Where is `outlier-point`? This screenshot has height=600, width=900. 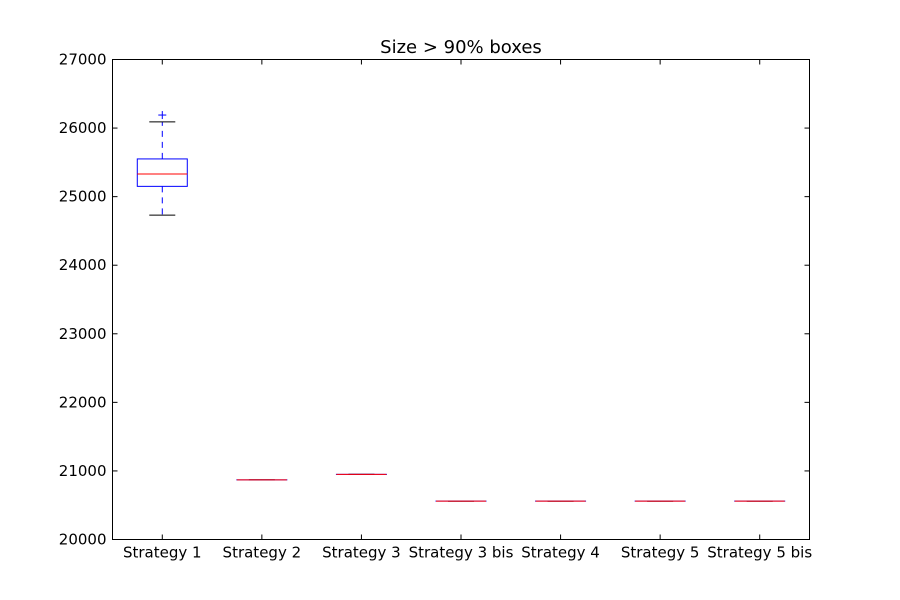
outlier-point is located at coordinates (162, 115).